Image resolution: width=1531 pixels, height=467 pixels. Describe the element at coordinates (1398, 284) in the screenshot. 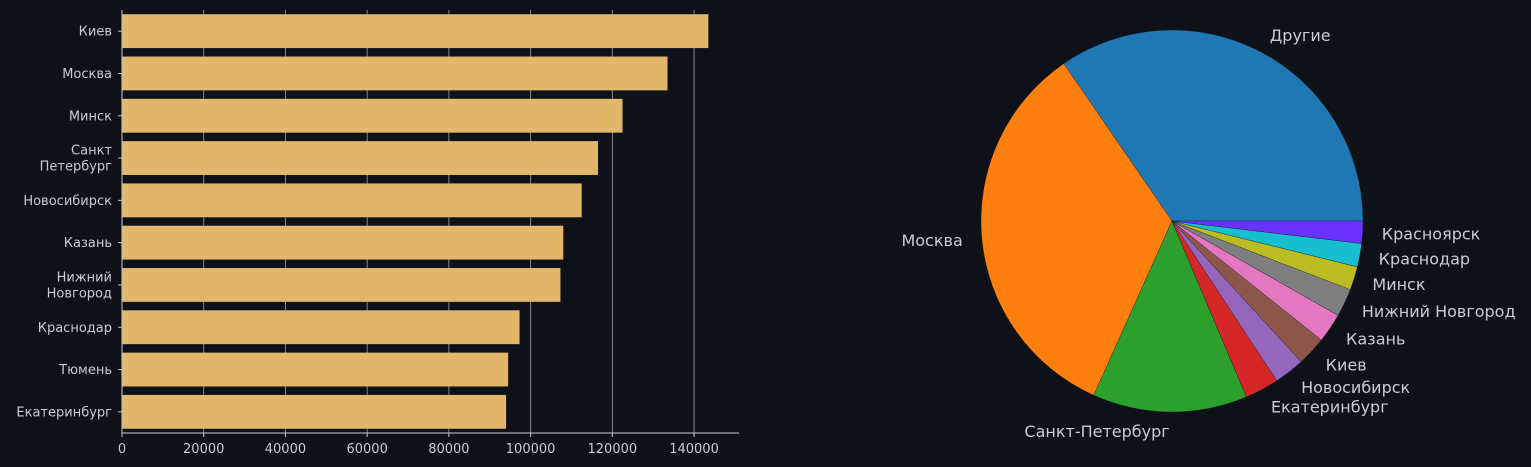

I see `pie-label: Минск` at that location.